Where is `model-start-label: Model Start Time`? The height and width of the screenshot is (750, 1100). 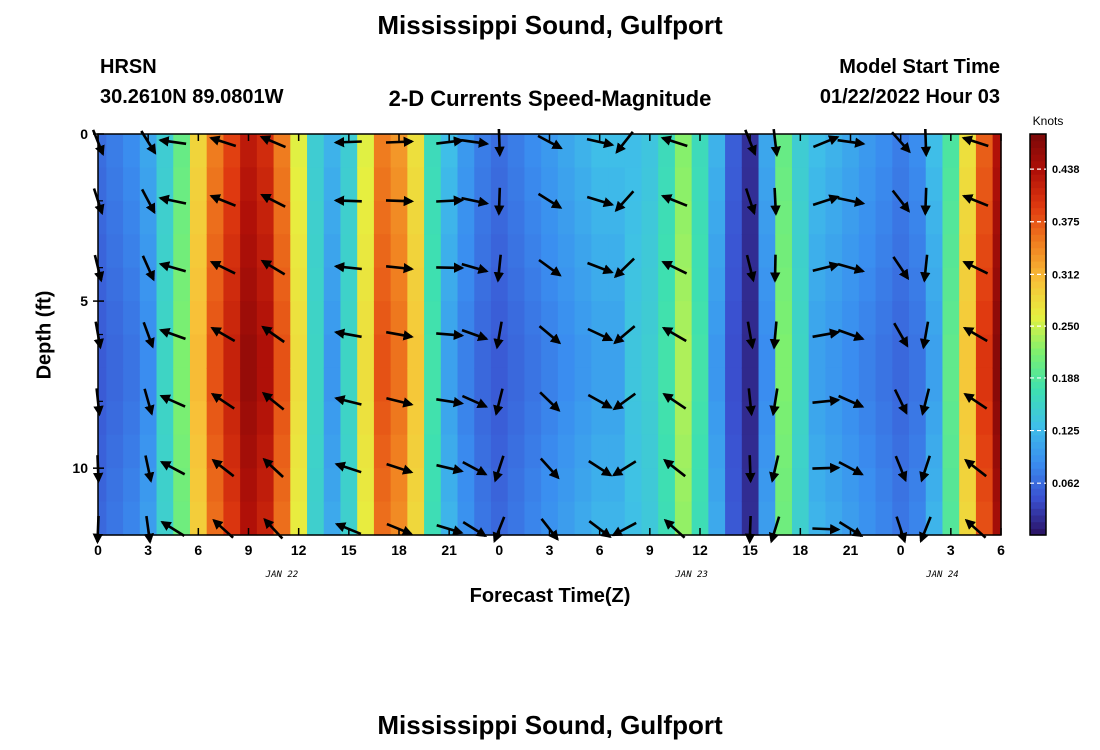 model-start-label: Model Start Time is located at coordinates (919, 67).